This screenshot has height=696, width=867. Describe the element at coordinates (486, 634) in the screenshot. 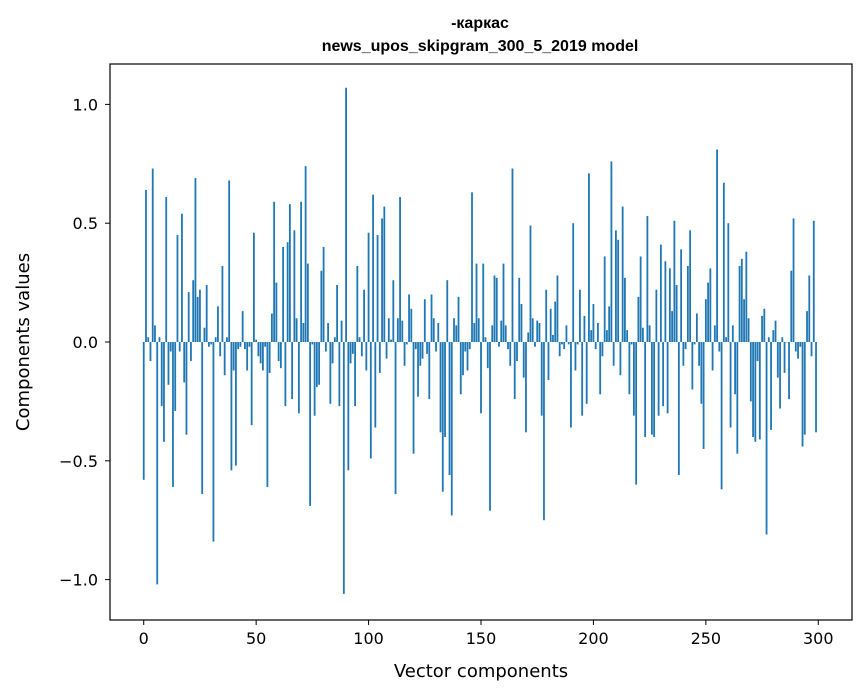

I see `x-axis-ticks: 0 50 100 150 200 250 300` at that location.